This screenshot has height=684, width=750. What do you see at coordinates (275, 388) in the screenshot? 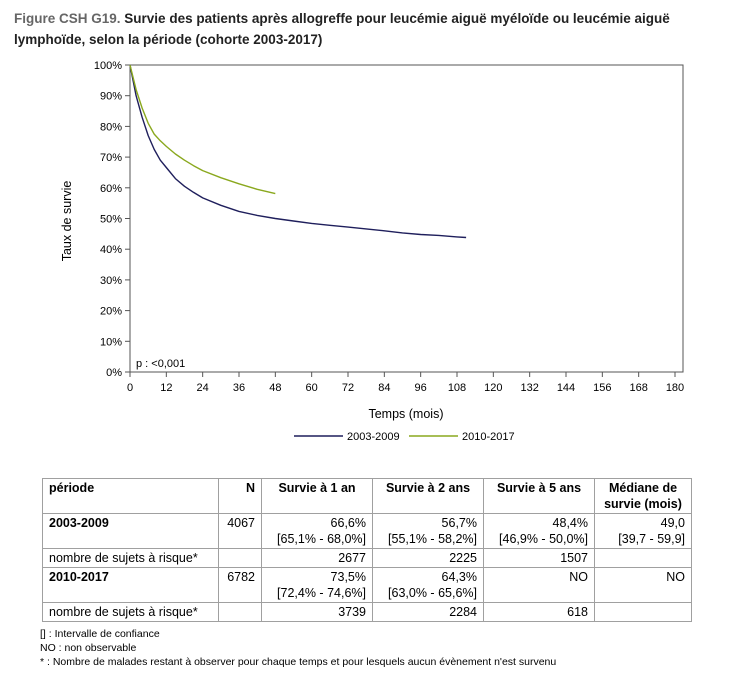
I see `x-tick-label: 48` at bounding box center [275, 388].